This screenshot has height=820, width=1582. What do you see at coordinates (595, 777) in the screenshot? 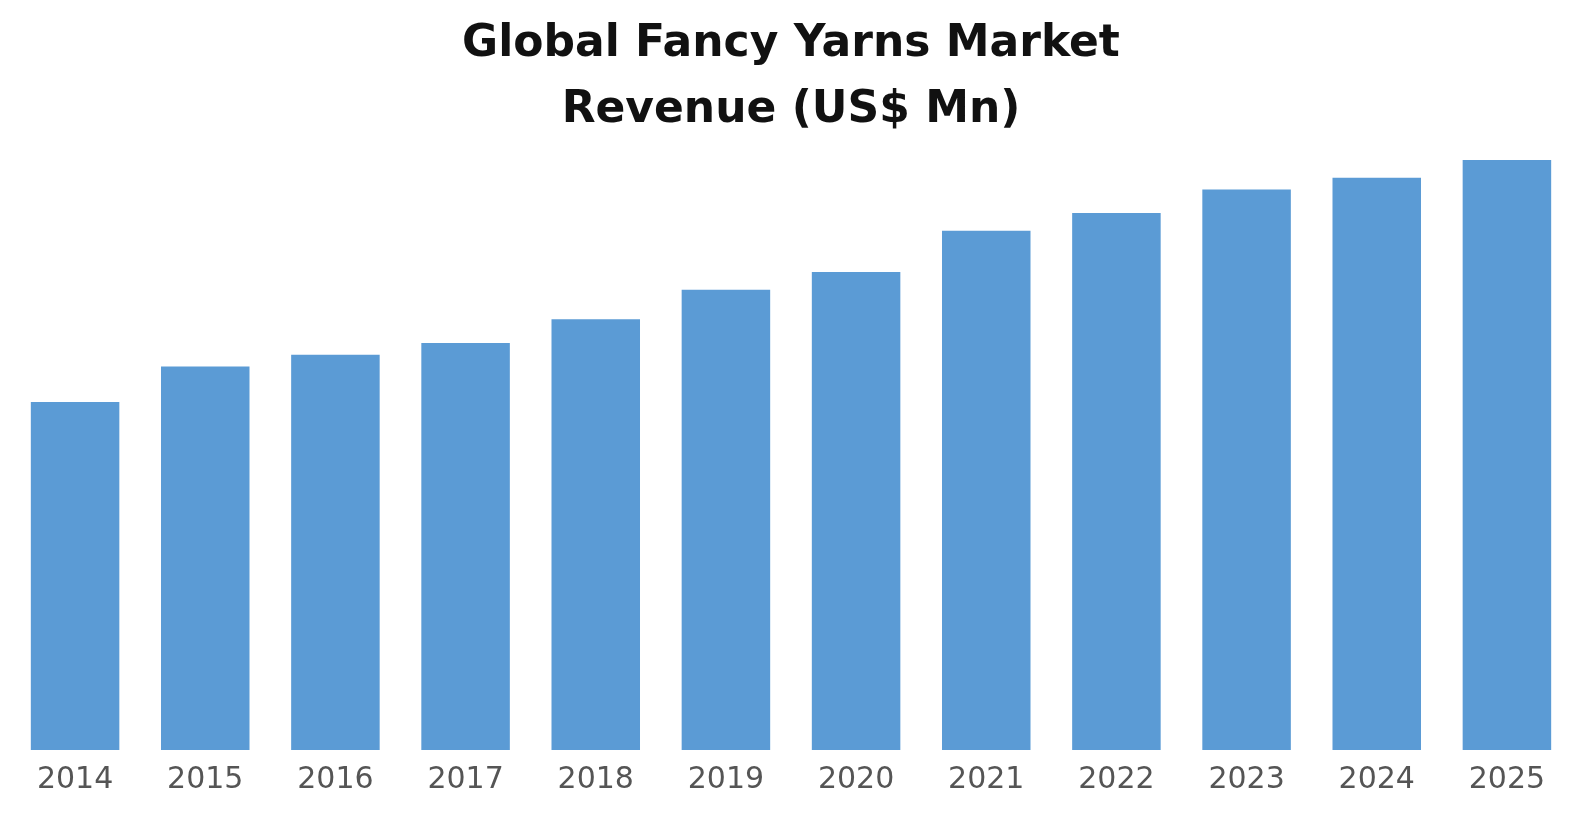
I see `x-tick-label: 2018` at bounding box center [595, 777].